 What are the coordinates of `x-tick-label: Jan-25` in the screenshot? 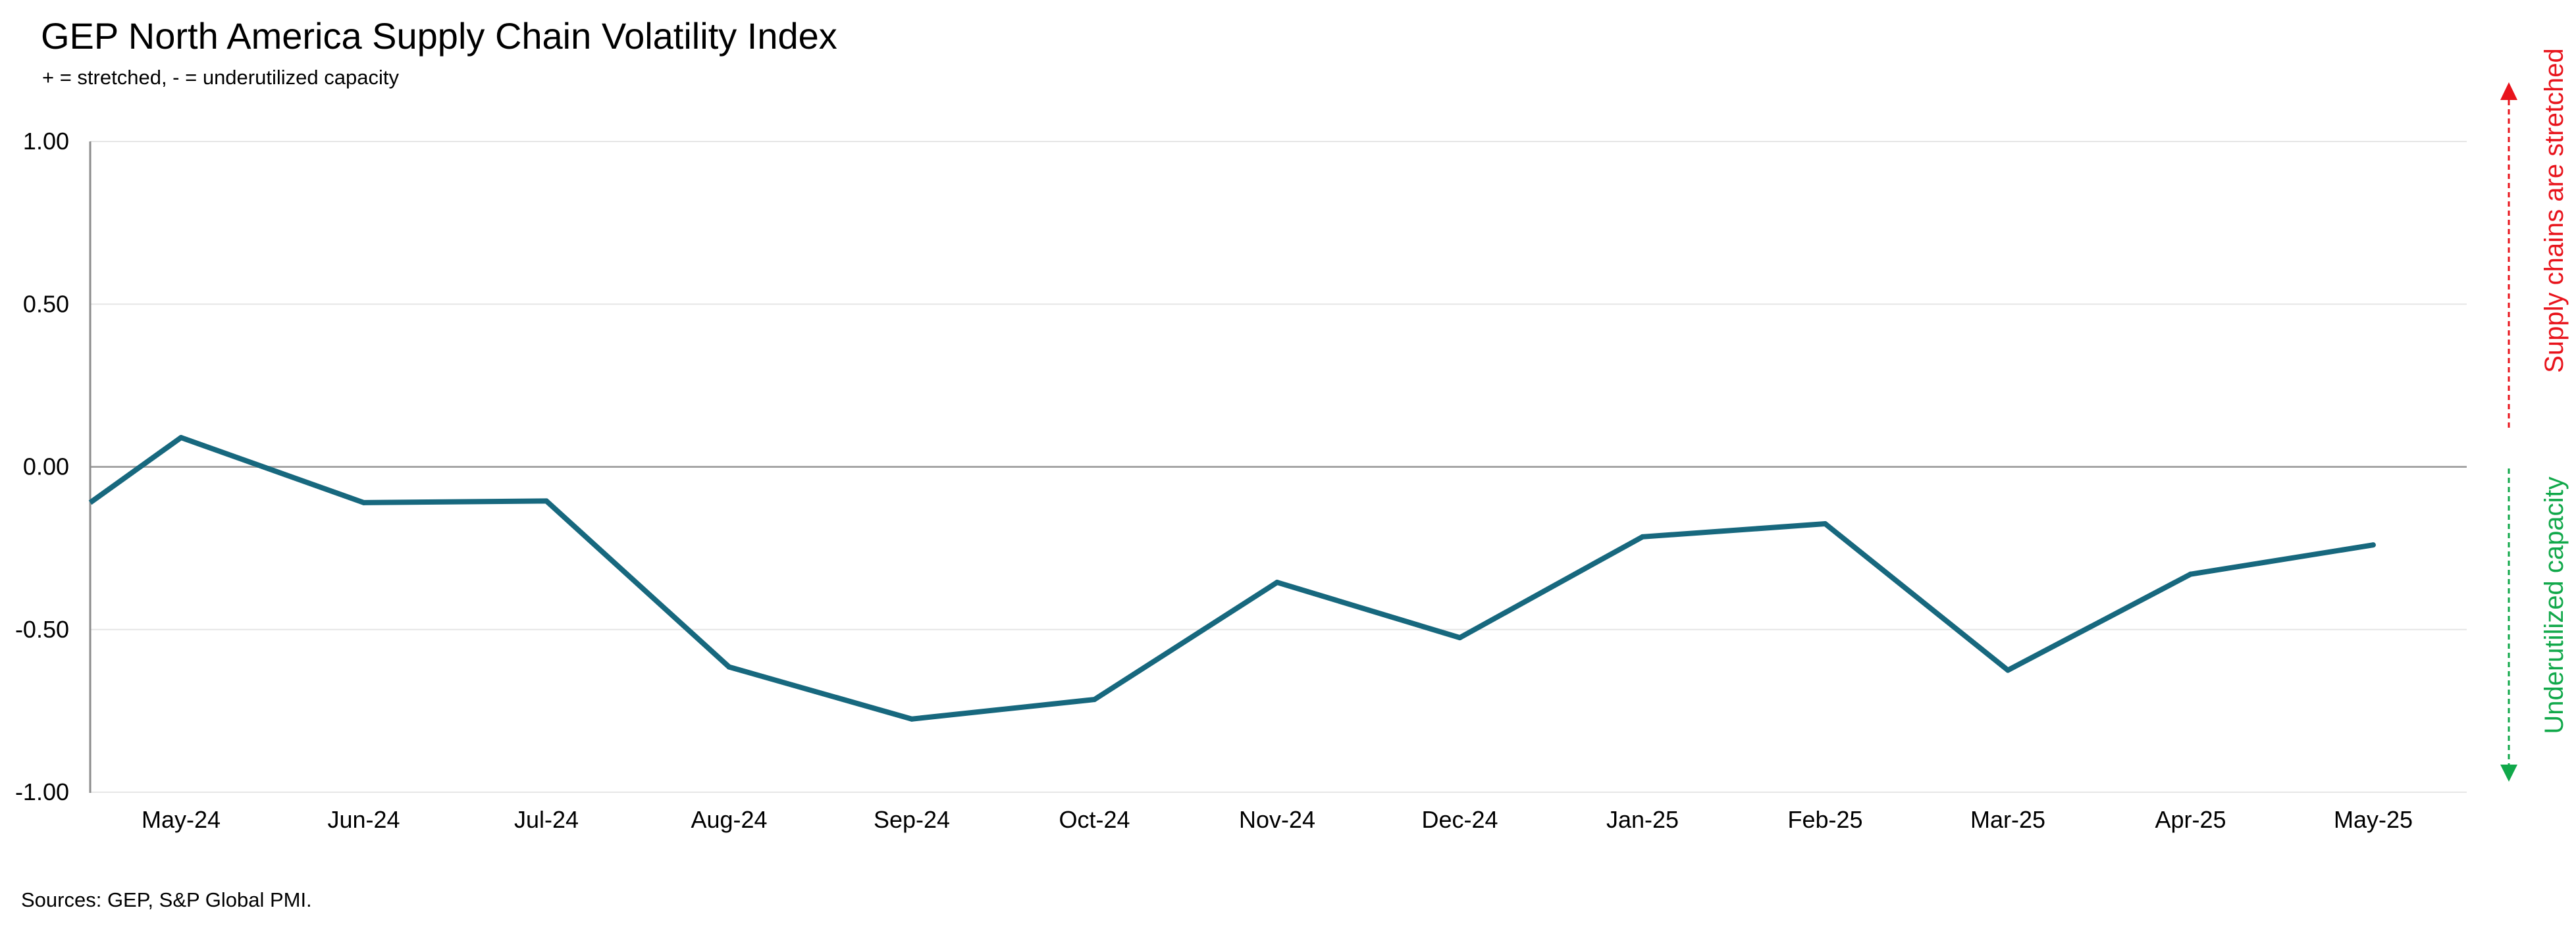 It's located at (1642, 820).